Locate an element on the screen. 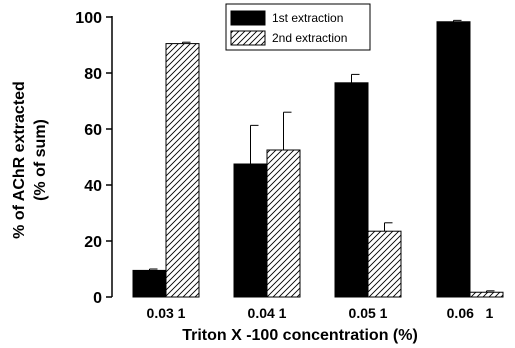  y-tick-label: 0 is located at coordinates (97, 298).